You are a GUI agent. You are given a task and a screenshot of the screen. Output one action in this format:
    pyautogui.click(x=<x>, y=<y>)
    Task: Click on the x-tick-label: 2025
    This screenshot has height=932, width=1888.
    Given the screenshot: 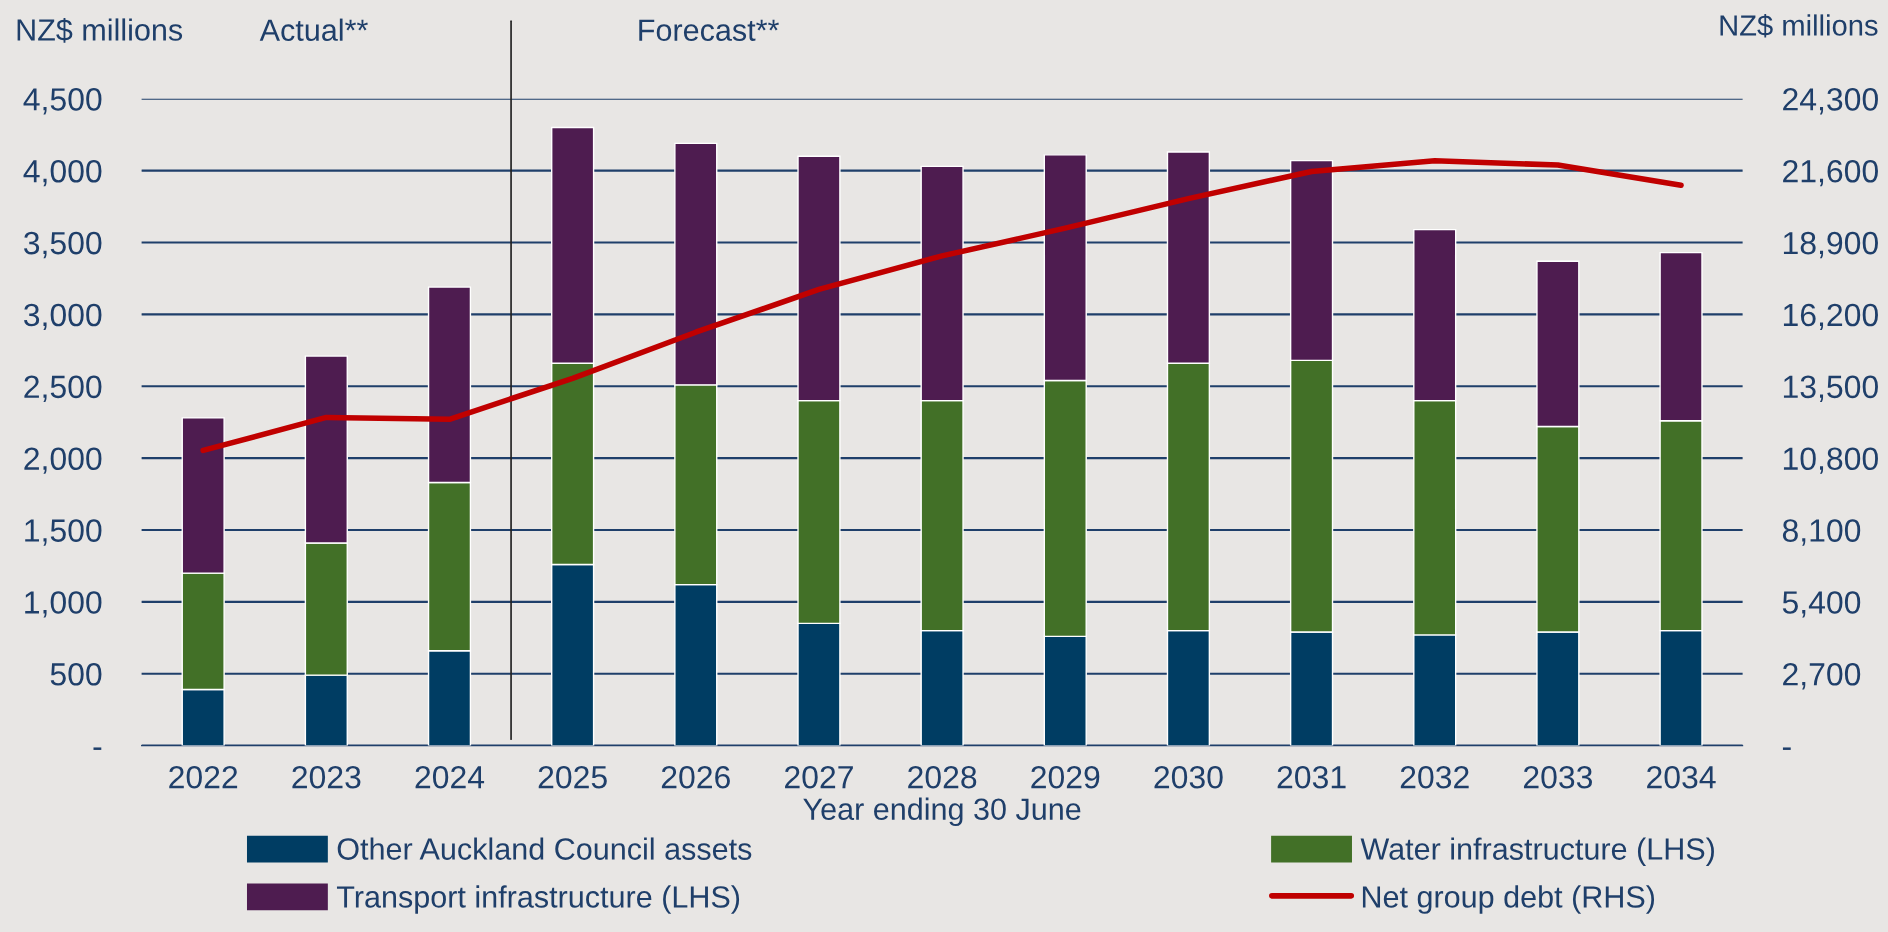 What is the action you would take?
    pyautogui.click(x=572, y=777)
    